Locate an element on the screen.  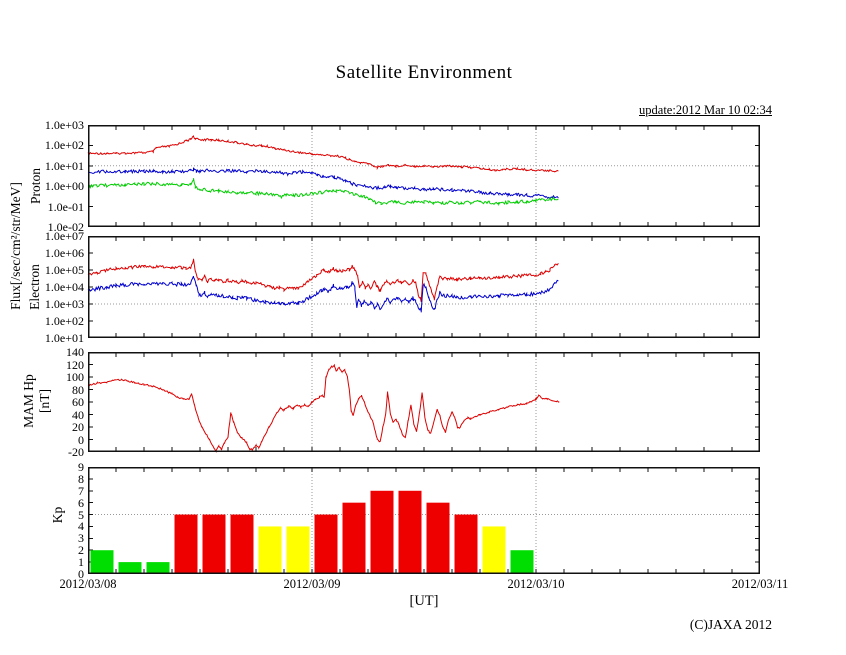
y-tick-label: 1.0e+06 is located at coordinates (64, 253).